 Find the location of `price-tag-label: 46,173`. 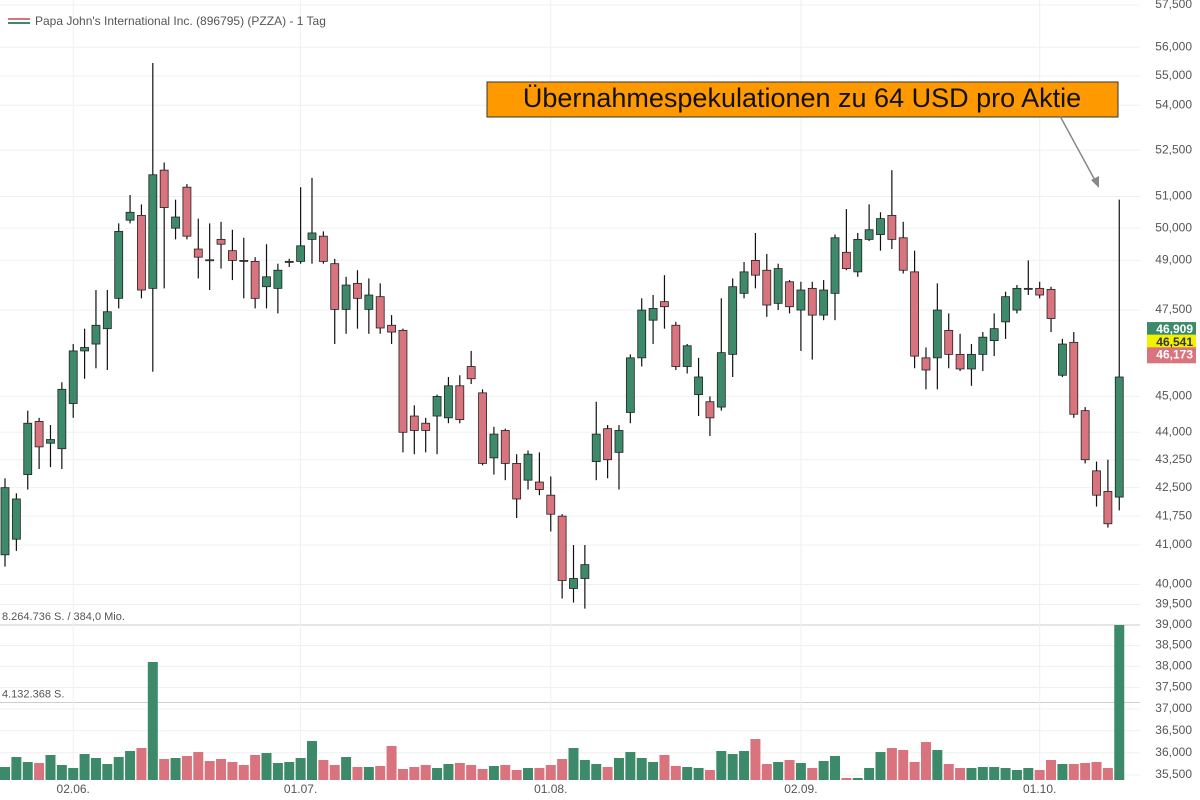

price-tag-label: 46,173 is located at coordinates (1174, 354).